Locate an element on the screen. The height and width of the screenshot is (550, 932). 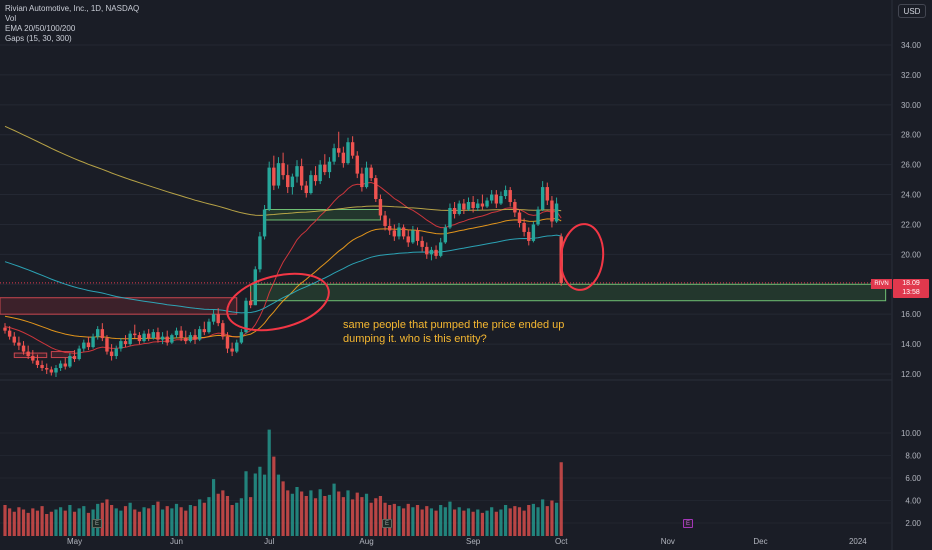
legend-ema: EMA 20/50/100/200 is located at coordinates (40, 28).